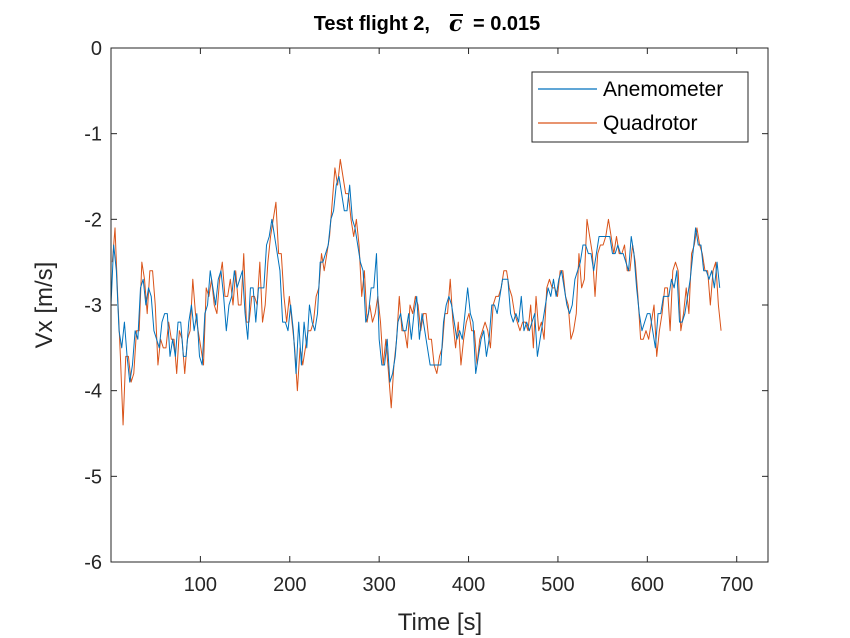  What do you see at coordinates (93, 392) in the screenshot?
I see `y-tick-label: -4` at bounding box center [93, 392].